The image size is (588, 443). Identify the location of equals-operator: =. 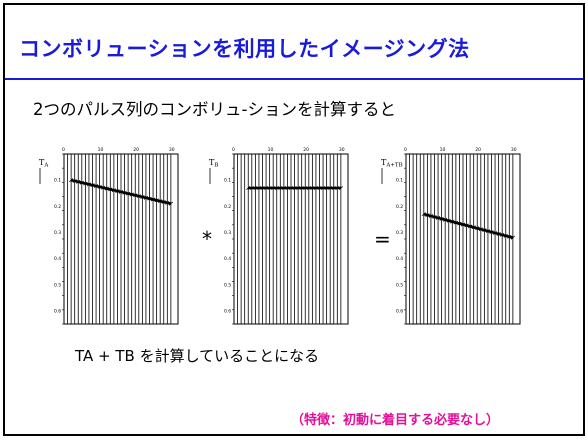
(382, 239).